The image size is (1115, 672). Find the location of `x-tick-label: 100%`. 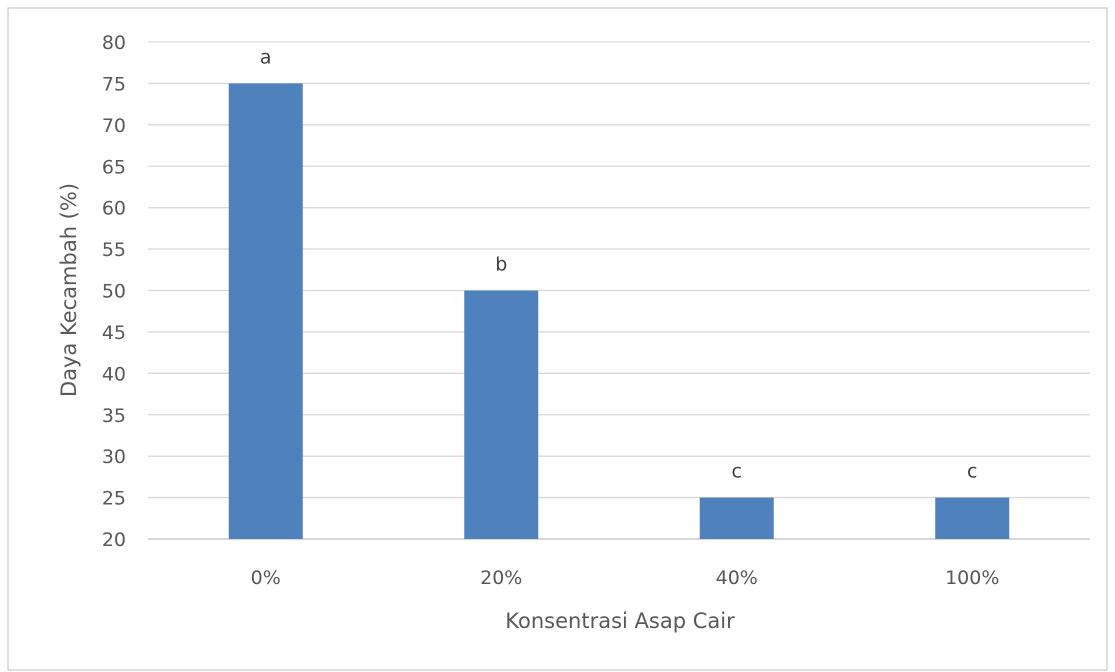

x-tick-label: 100% is located at coordinates (972, 578).